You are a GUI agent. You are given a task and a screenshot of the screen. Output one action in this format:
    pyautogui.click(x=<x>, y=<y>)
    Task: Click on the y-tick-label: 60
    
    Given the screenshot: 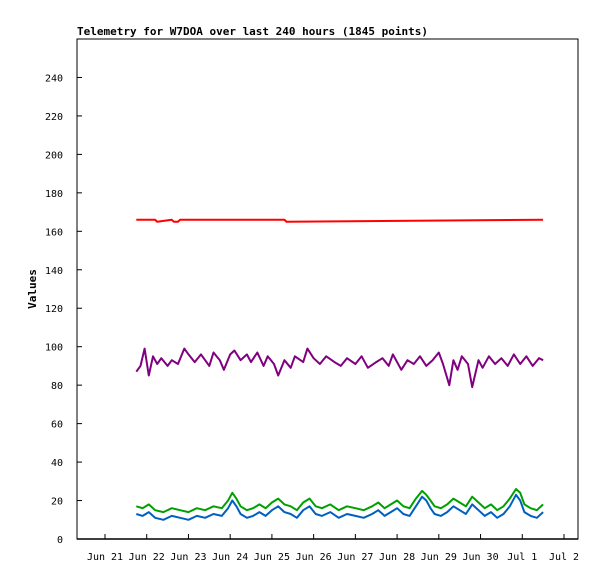 What is the action you would take?
    pyautogui.click(x=57, y=425)
    